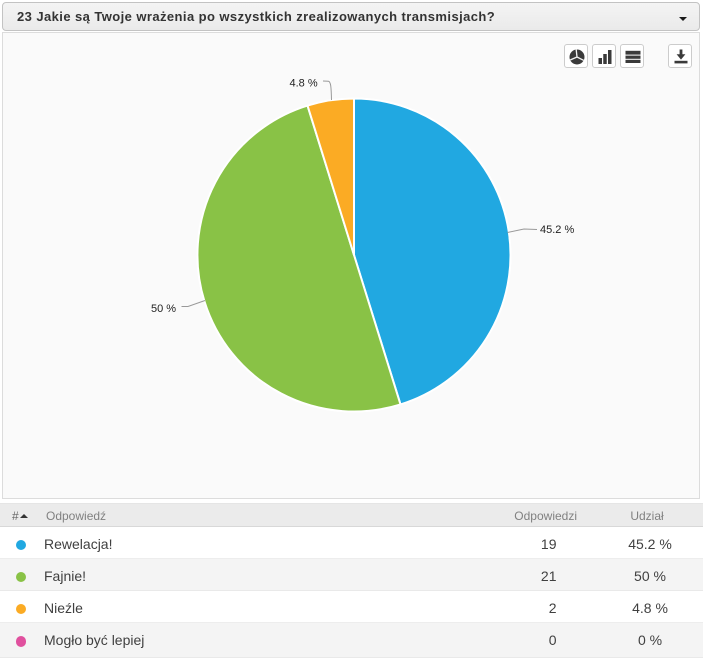  What do you see at coordinates (304, 84) in the screenshot?
I see `svg-text: 4.8 %` at bounding box center [304, 84].